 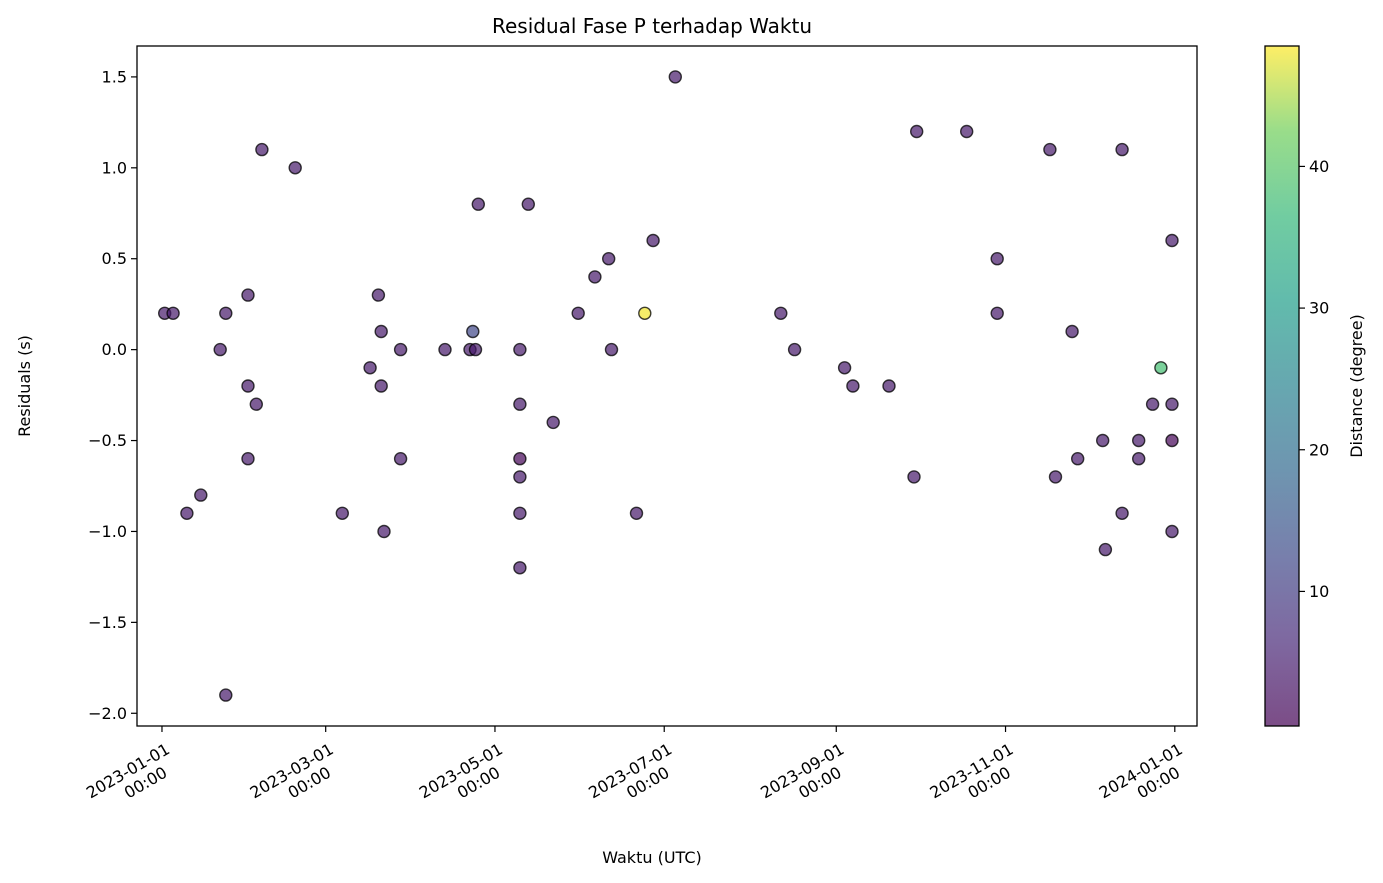 I want to click on y-tick-label: 1.0, so click(x=114, y=167).